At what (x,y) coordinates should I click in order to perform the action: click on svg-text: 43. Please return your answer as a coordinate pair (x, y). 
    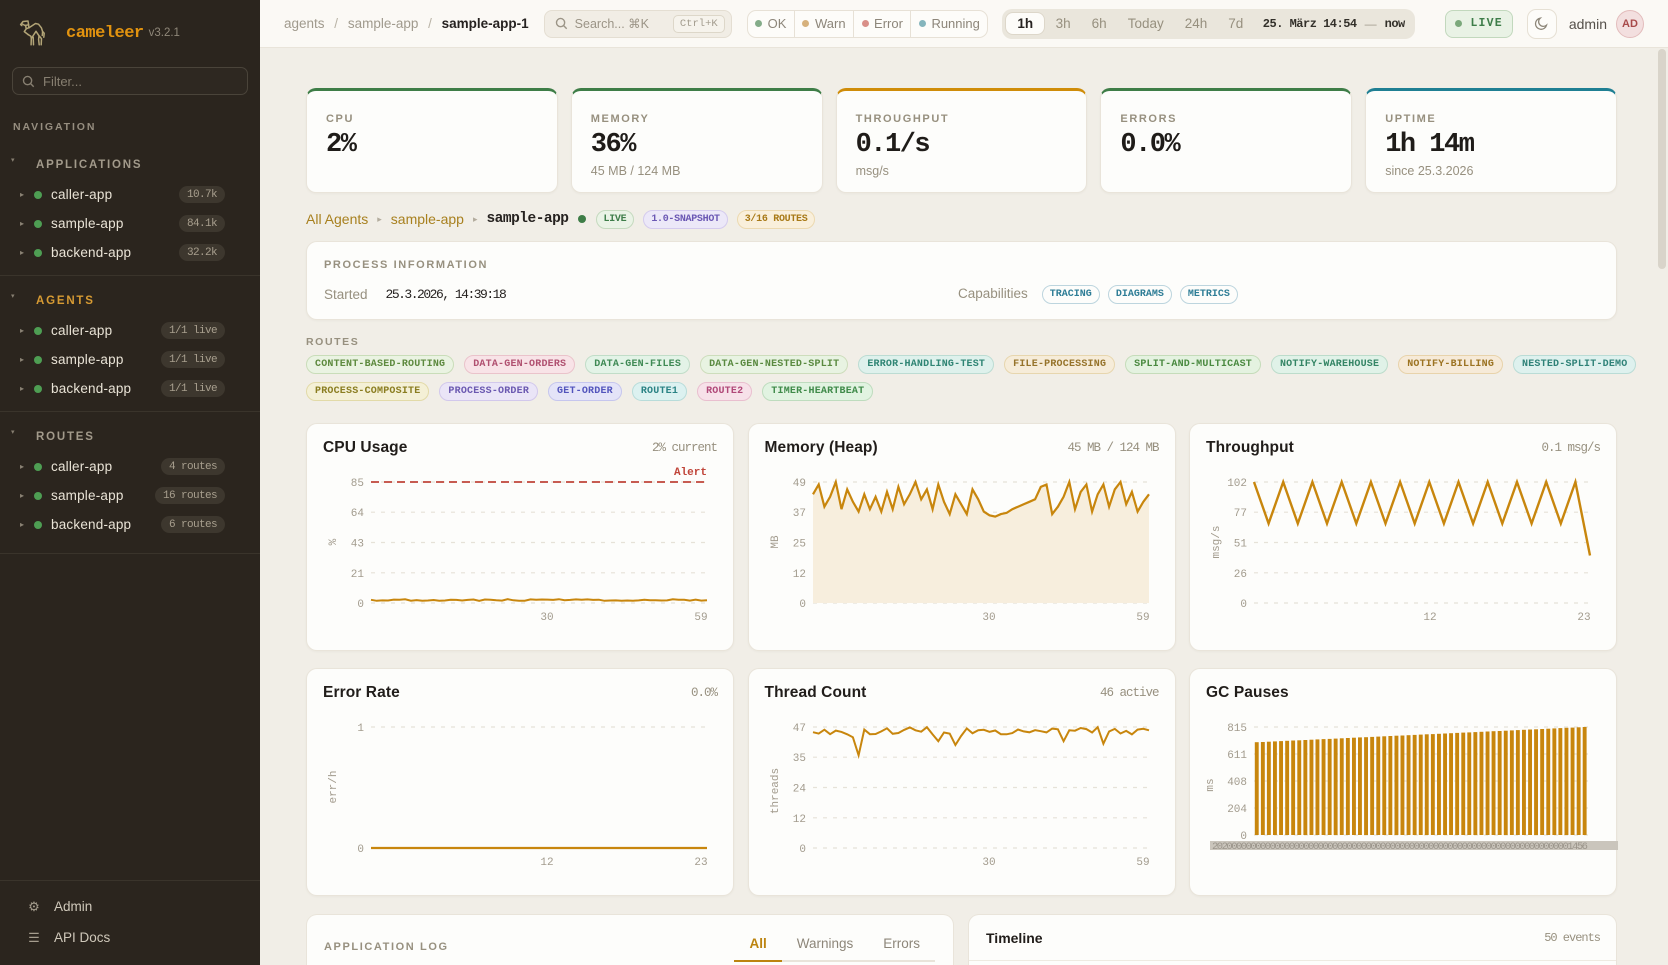
    Looking at the image, I should click on (357, 545).